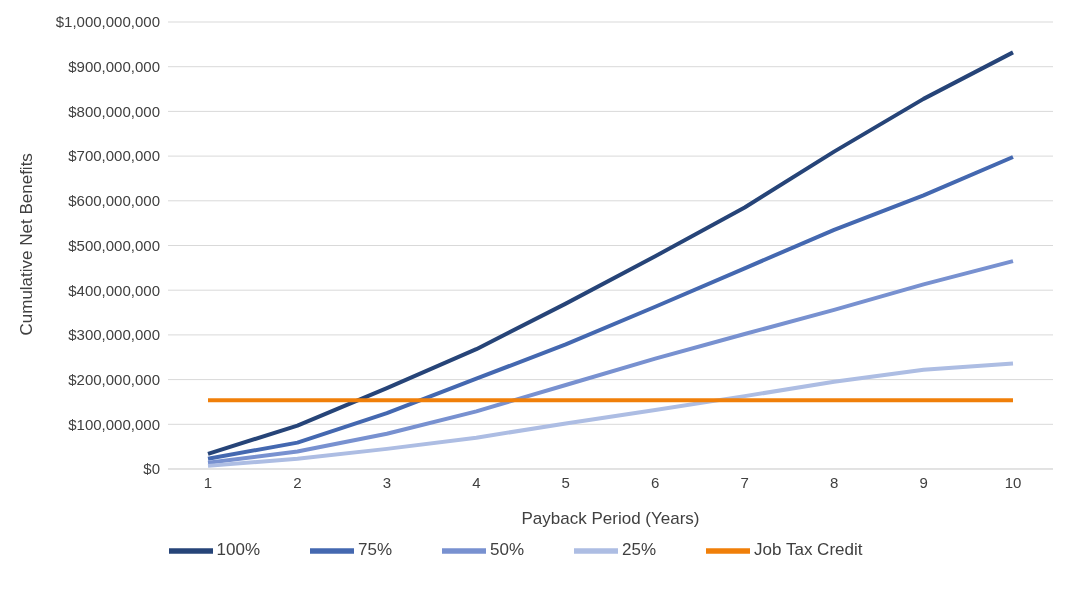 The image size is (1089, 589). Describe the element at coordinates (238, 550) in the screenshot. I see `legend-label: 100%` at that location.